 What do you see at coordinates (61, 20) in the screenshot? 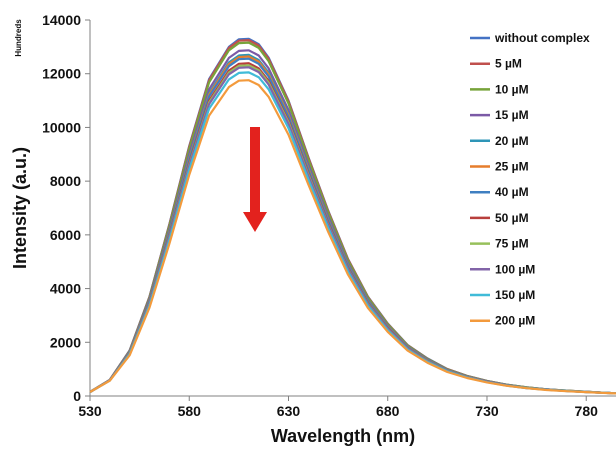
I see `y-tick-label: 14000` at bounding box center [61, 20].